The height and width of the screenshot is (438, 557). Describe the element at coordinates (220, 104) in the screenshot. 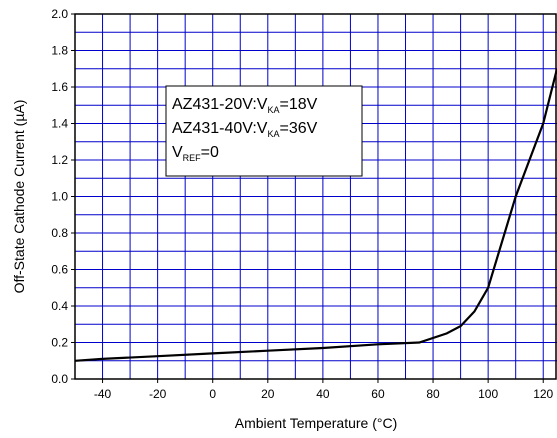

I see `legend-entry-main: AZ431-20V:V` at that location.